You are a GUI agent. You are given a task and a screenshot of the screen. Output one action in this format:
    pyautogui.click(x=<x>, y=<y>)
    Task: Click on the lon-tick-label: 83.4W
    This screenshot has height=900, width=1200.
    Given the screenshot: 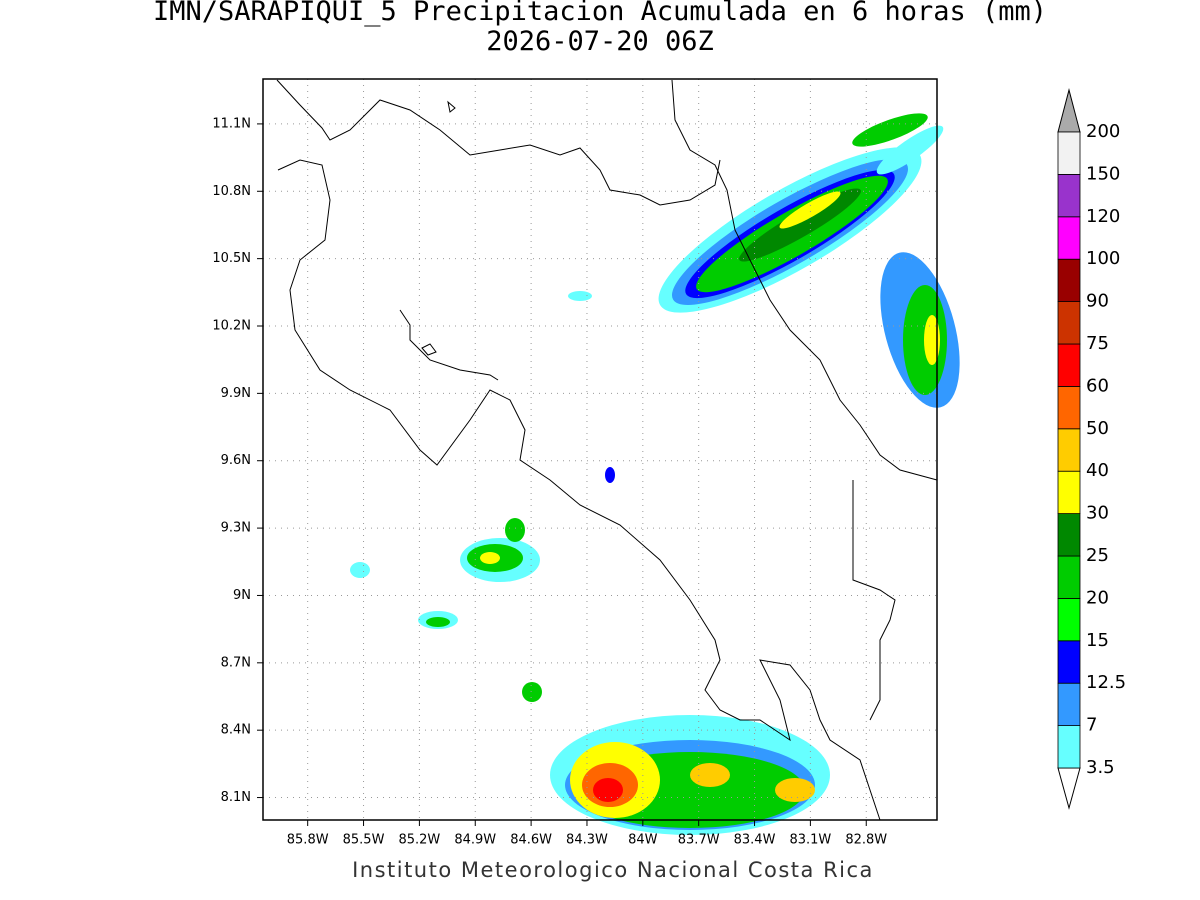 What is the action you would take?
    pyautogui.click(x=755, y=840)
    